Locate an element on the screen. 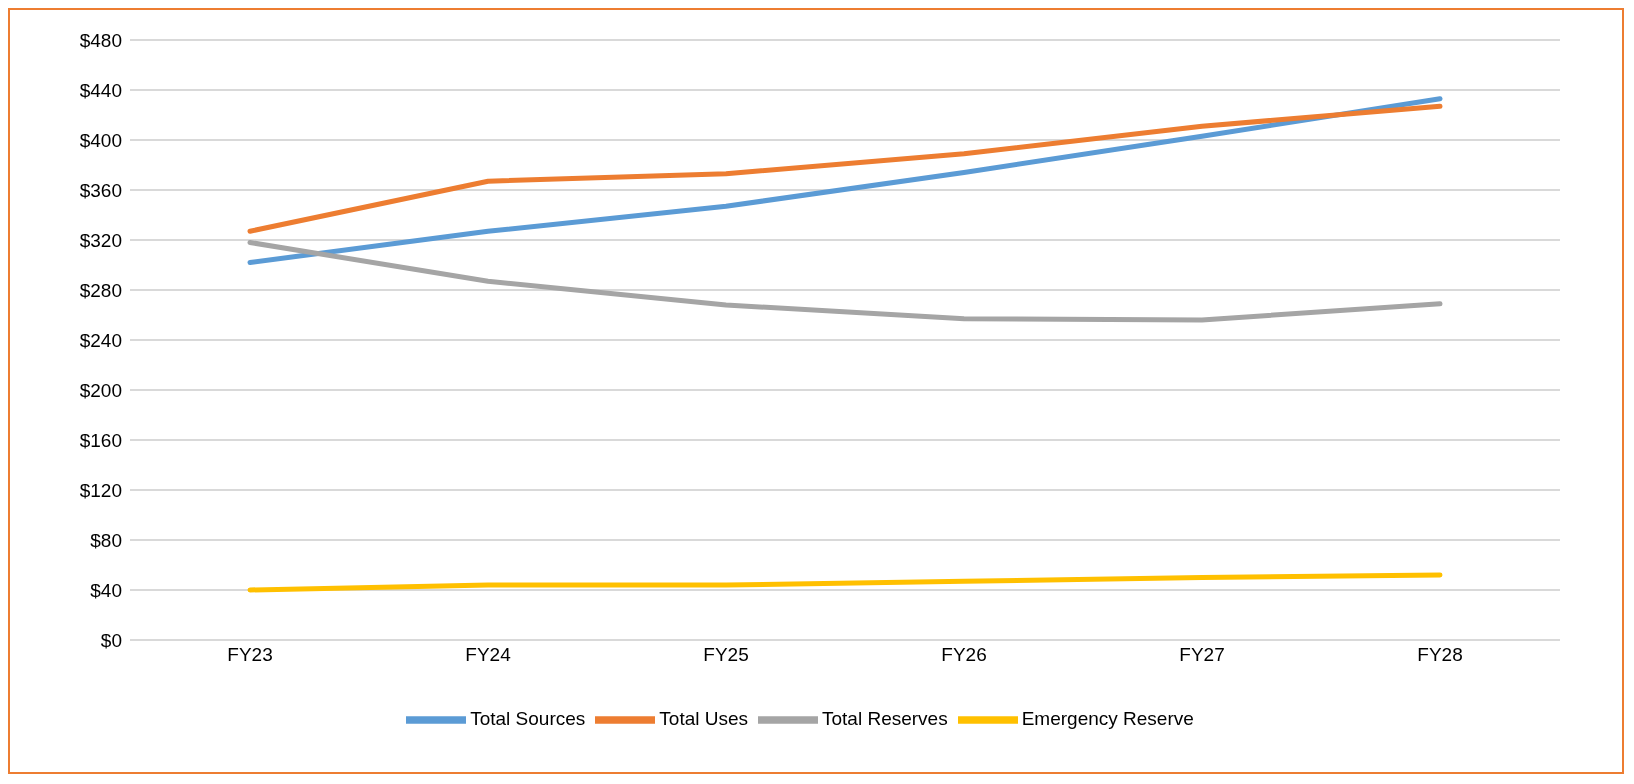  y-tick-label: $360 is located at coordinates (100, 190).